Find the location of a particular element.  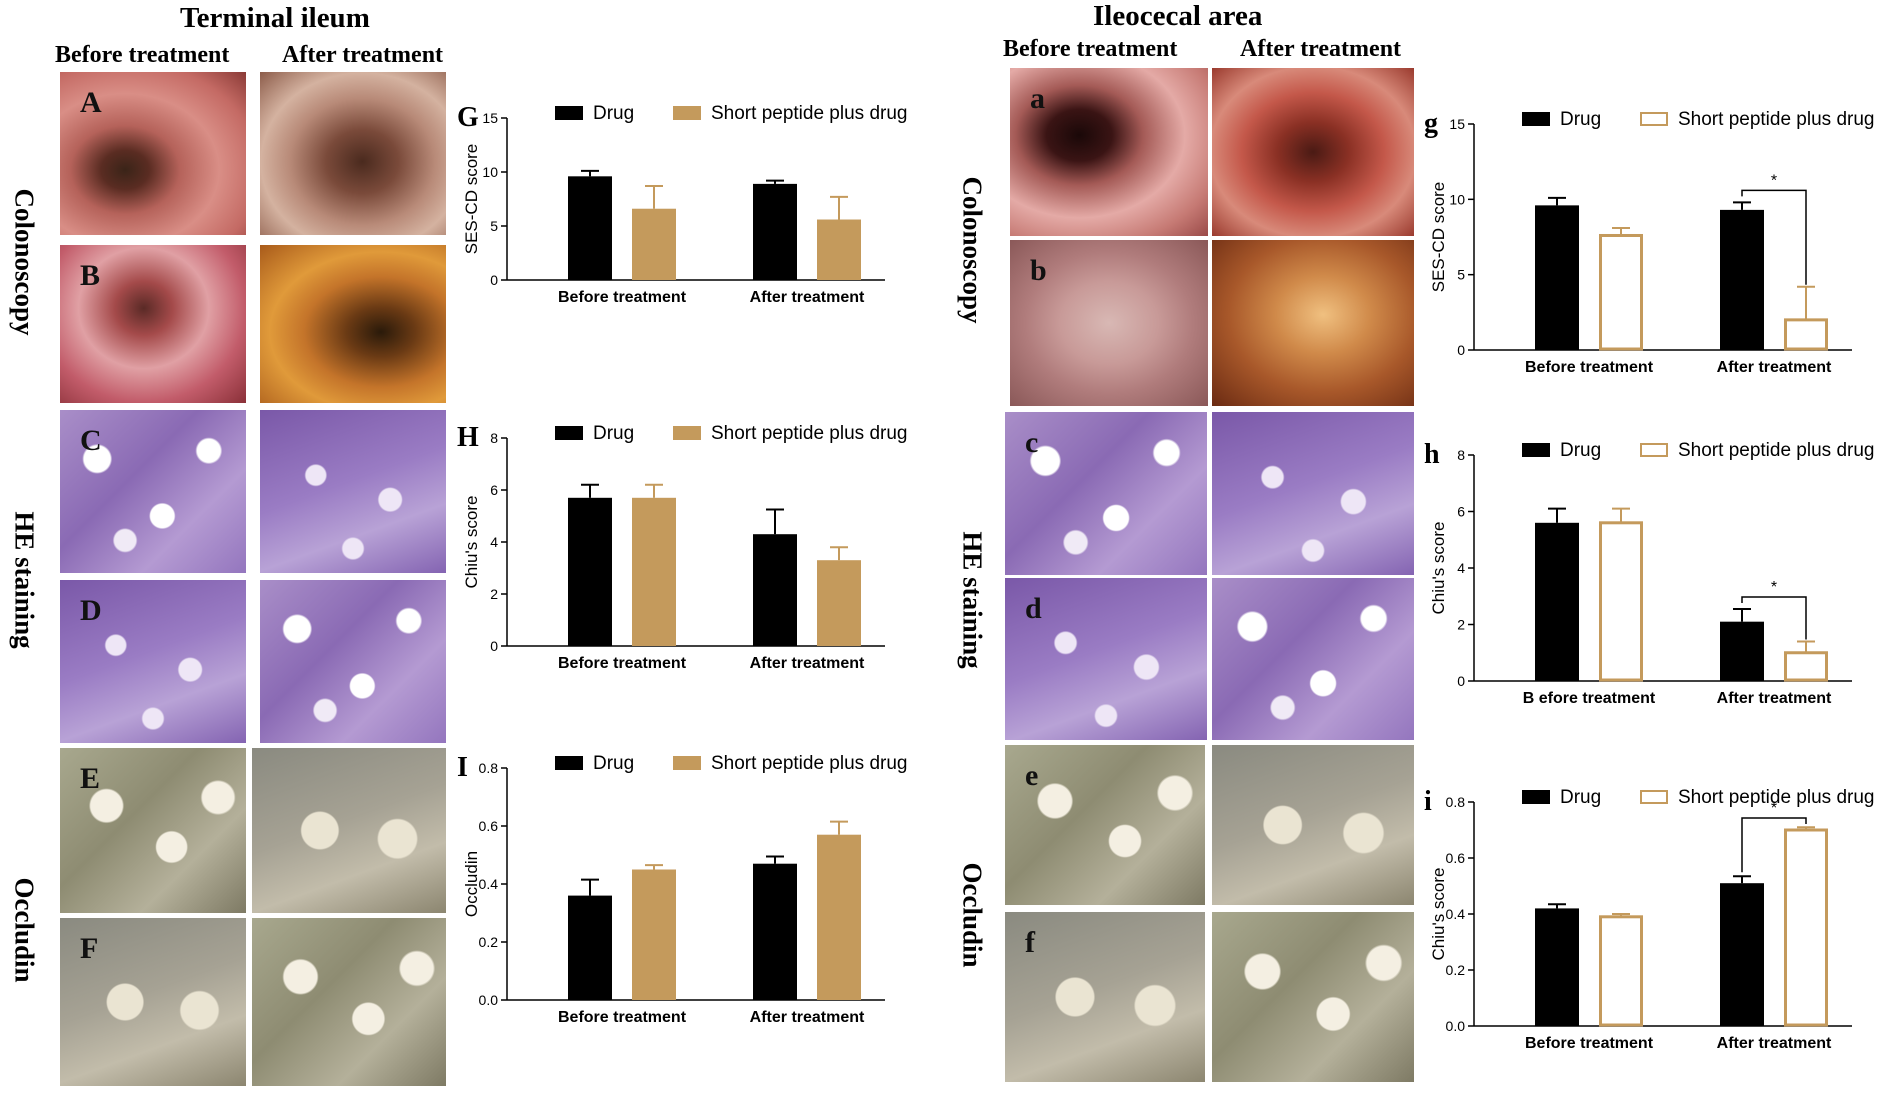

image-letter: c is located at coordinates (1032, 442).